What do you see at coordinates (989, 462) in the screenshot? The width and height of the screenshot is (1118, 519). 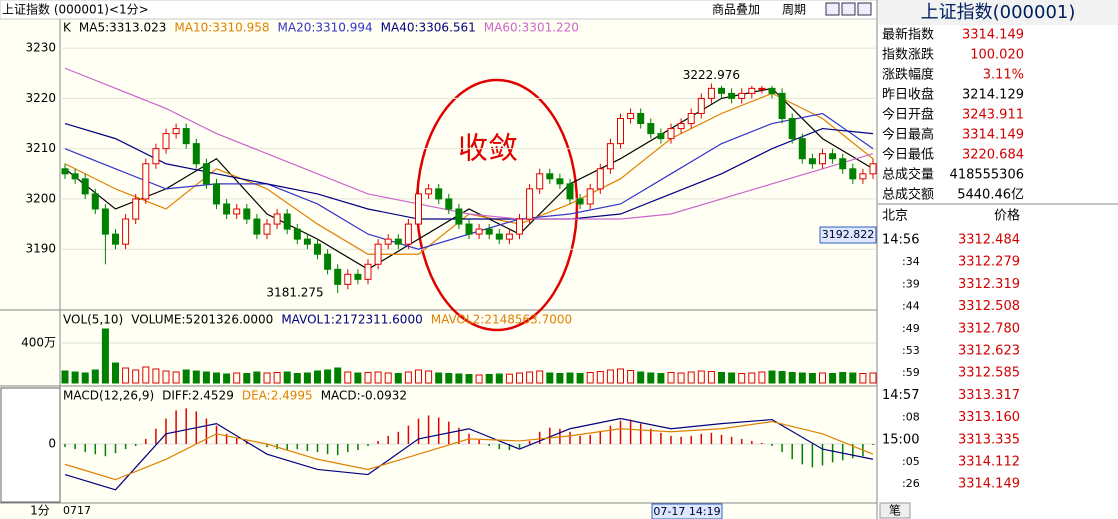 I see `tick-price: 3314.112` at bounding box center [989, 462].